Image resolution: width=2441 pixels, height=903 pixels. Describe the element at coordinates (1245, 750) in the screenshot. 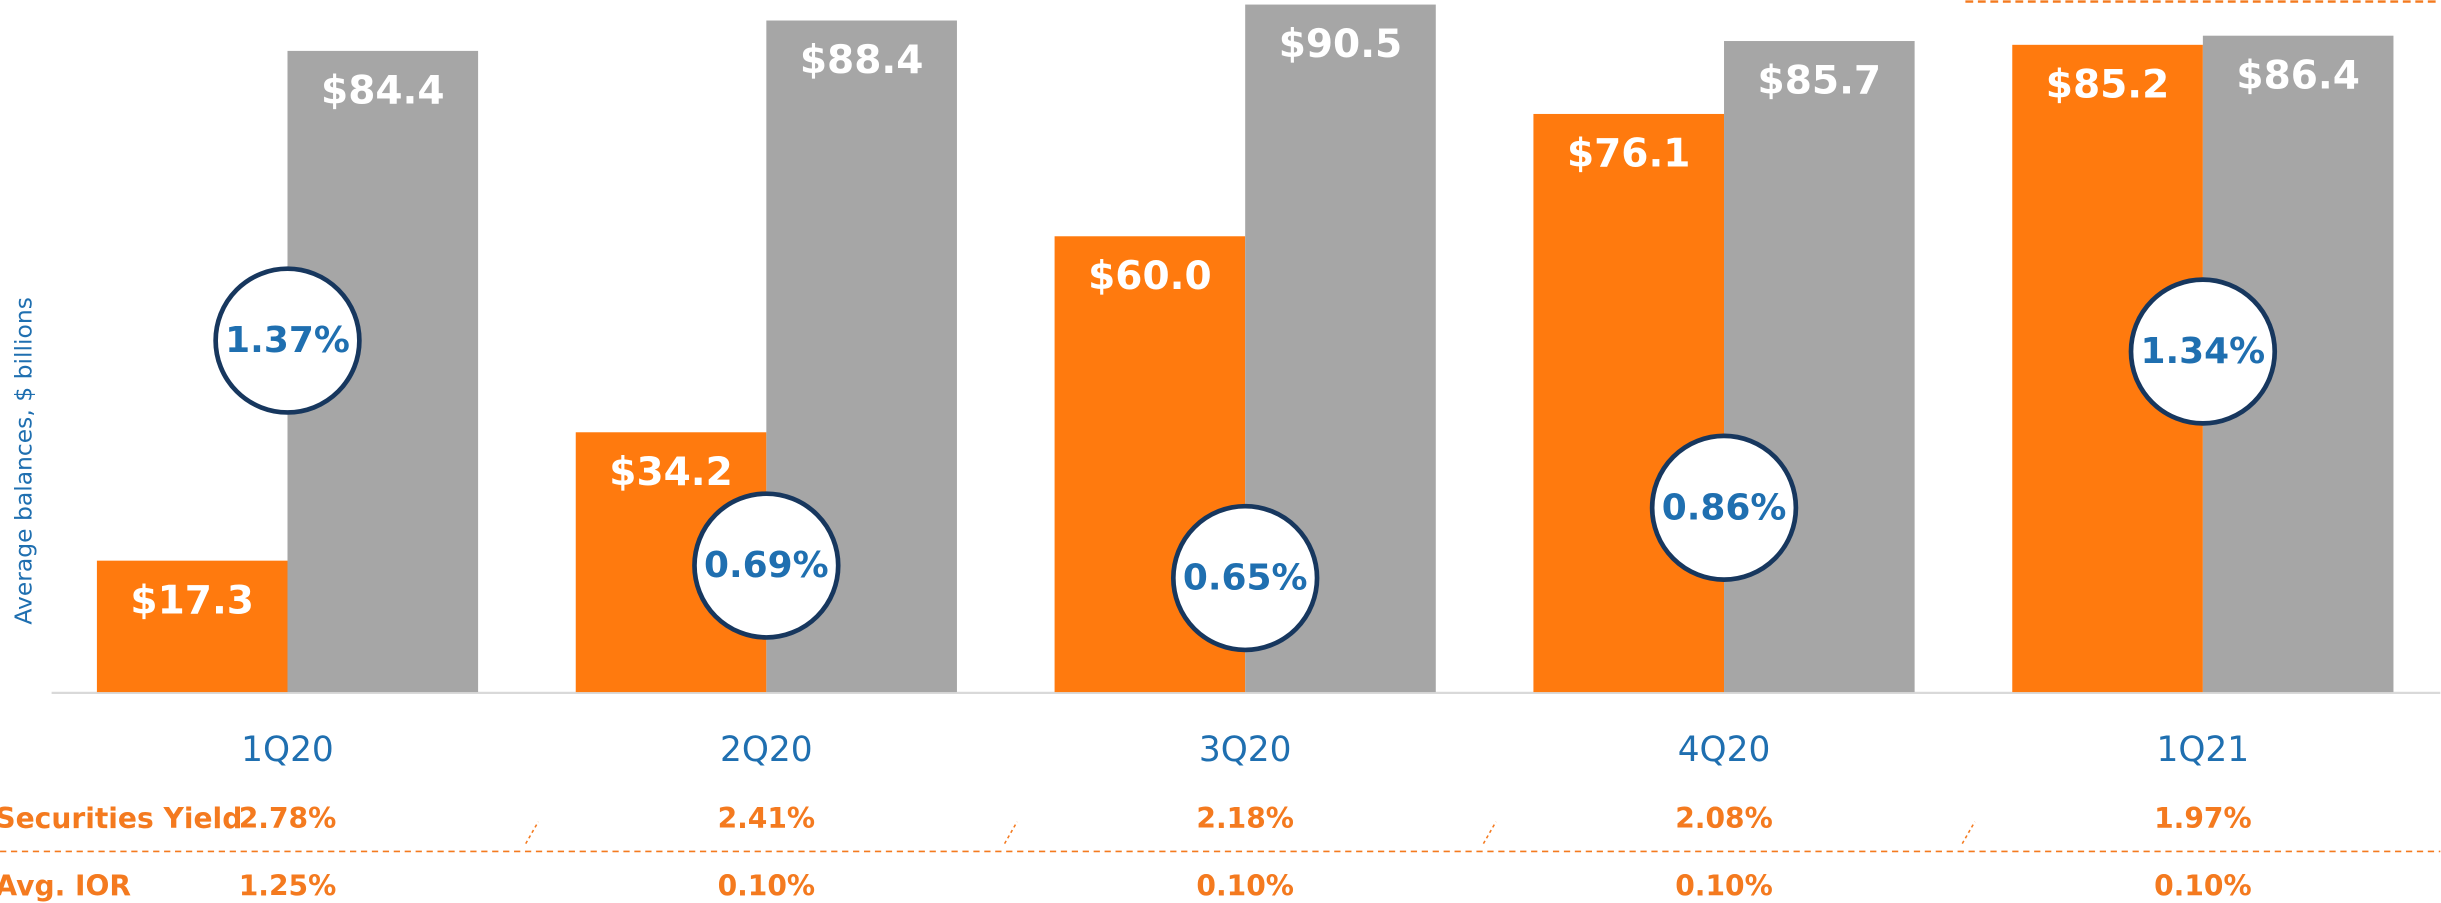

I see `x-tick-label: 3Q20` at that location.